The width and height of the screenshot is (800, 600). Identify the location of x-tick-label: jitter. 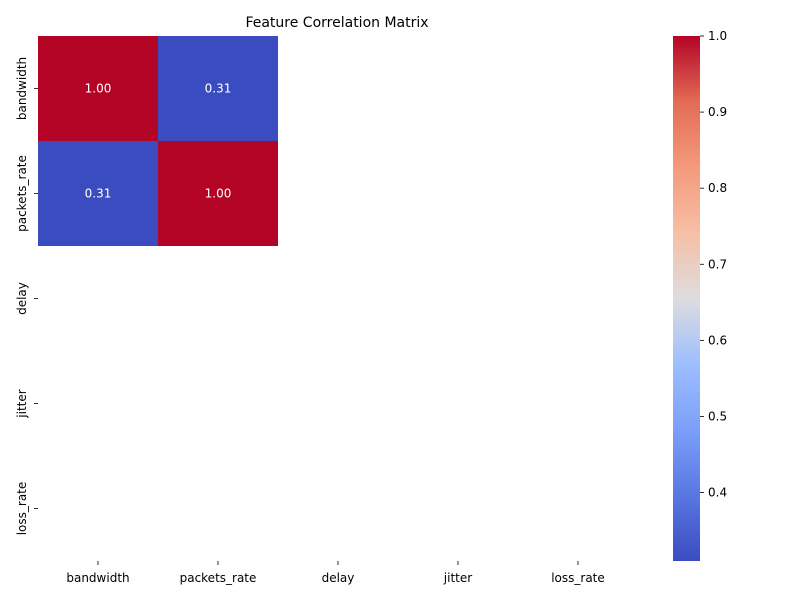
(457, 578).